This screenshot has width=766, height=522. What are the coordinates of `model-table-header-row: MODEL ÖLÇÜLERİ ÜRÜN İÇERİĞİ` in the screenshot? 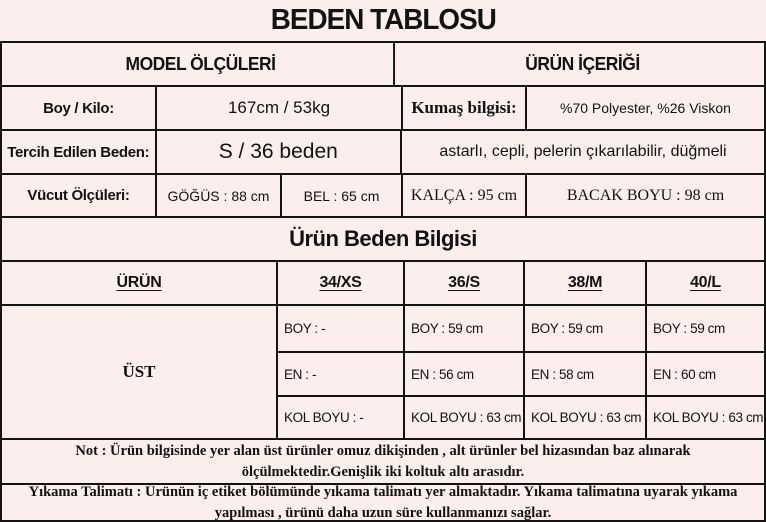 It's located at (383, 65).